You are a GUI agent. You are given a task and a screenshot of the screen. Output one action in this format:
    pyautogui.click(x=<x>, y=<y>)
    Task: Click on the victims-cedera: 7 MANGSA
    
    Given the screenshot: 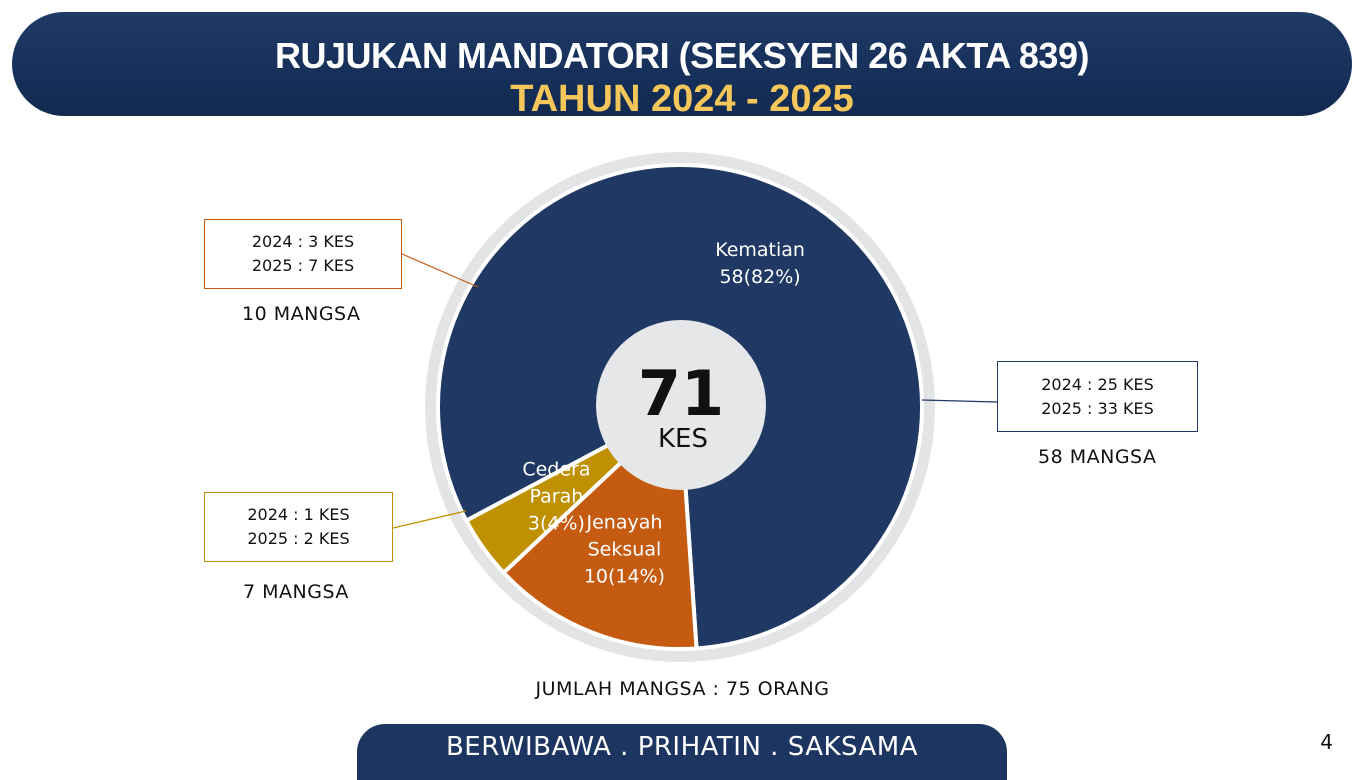 What is the action you would take?
    pyautogui.click(x=296, y=592)
    